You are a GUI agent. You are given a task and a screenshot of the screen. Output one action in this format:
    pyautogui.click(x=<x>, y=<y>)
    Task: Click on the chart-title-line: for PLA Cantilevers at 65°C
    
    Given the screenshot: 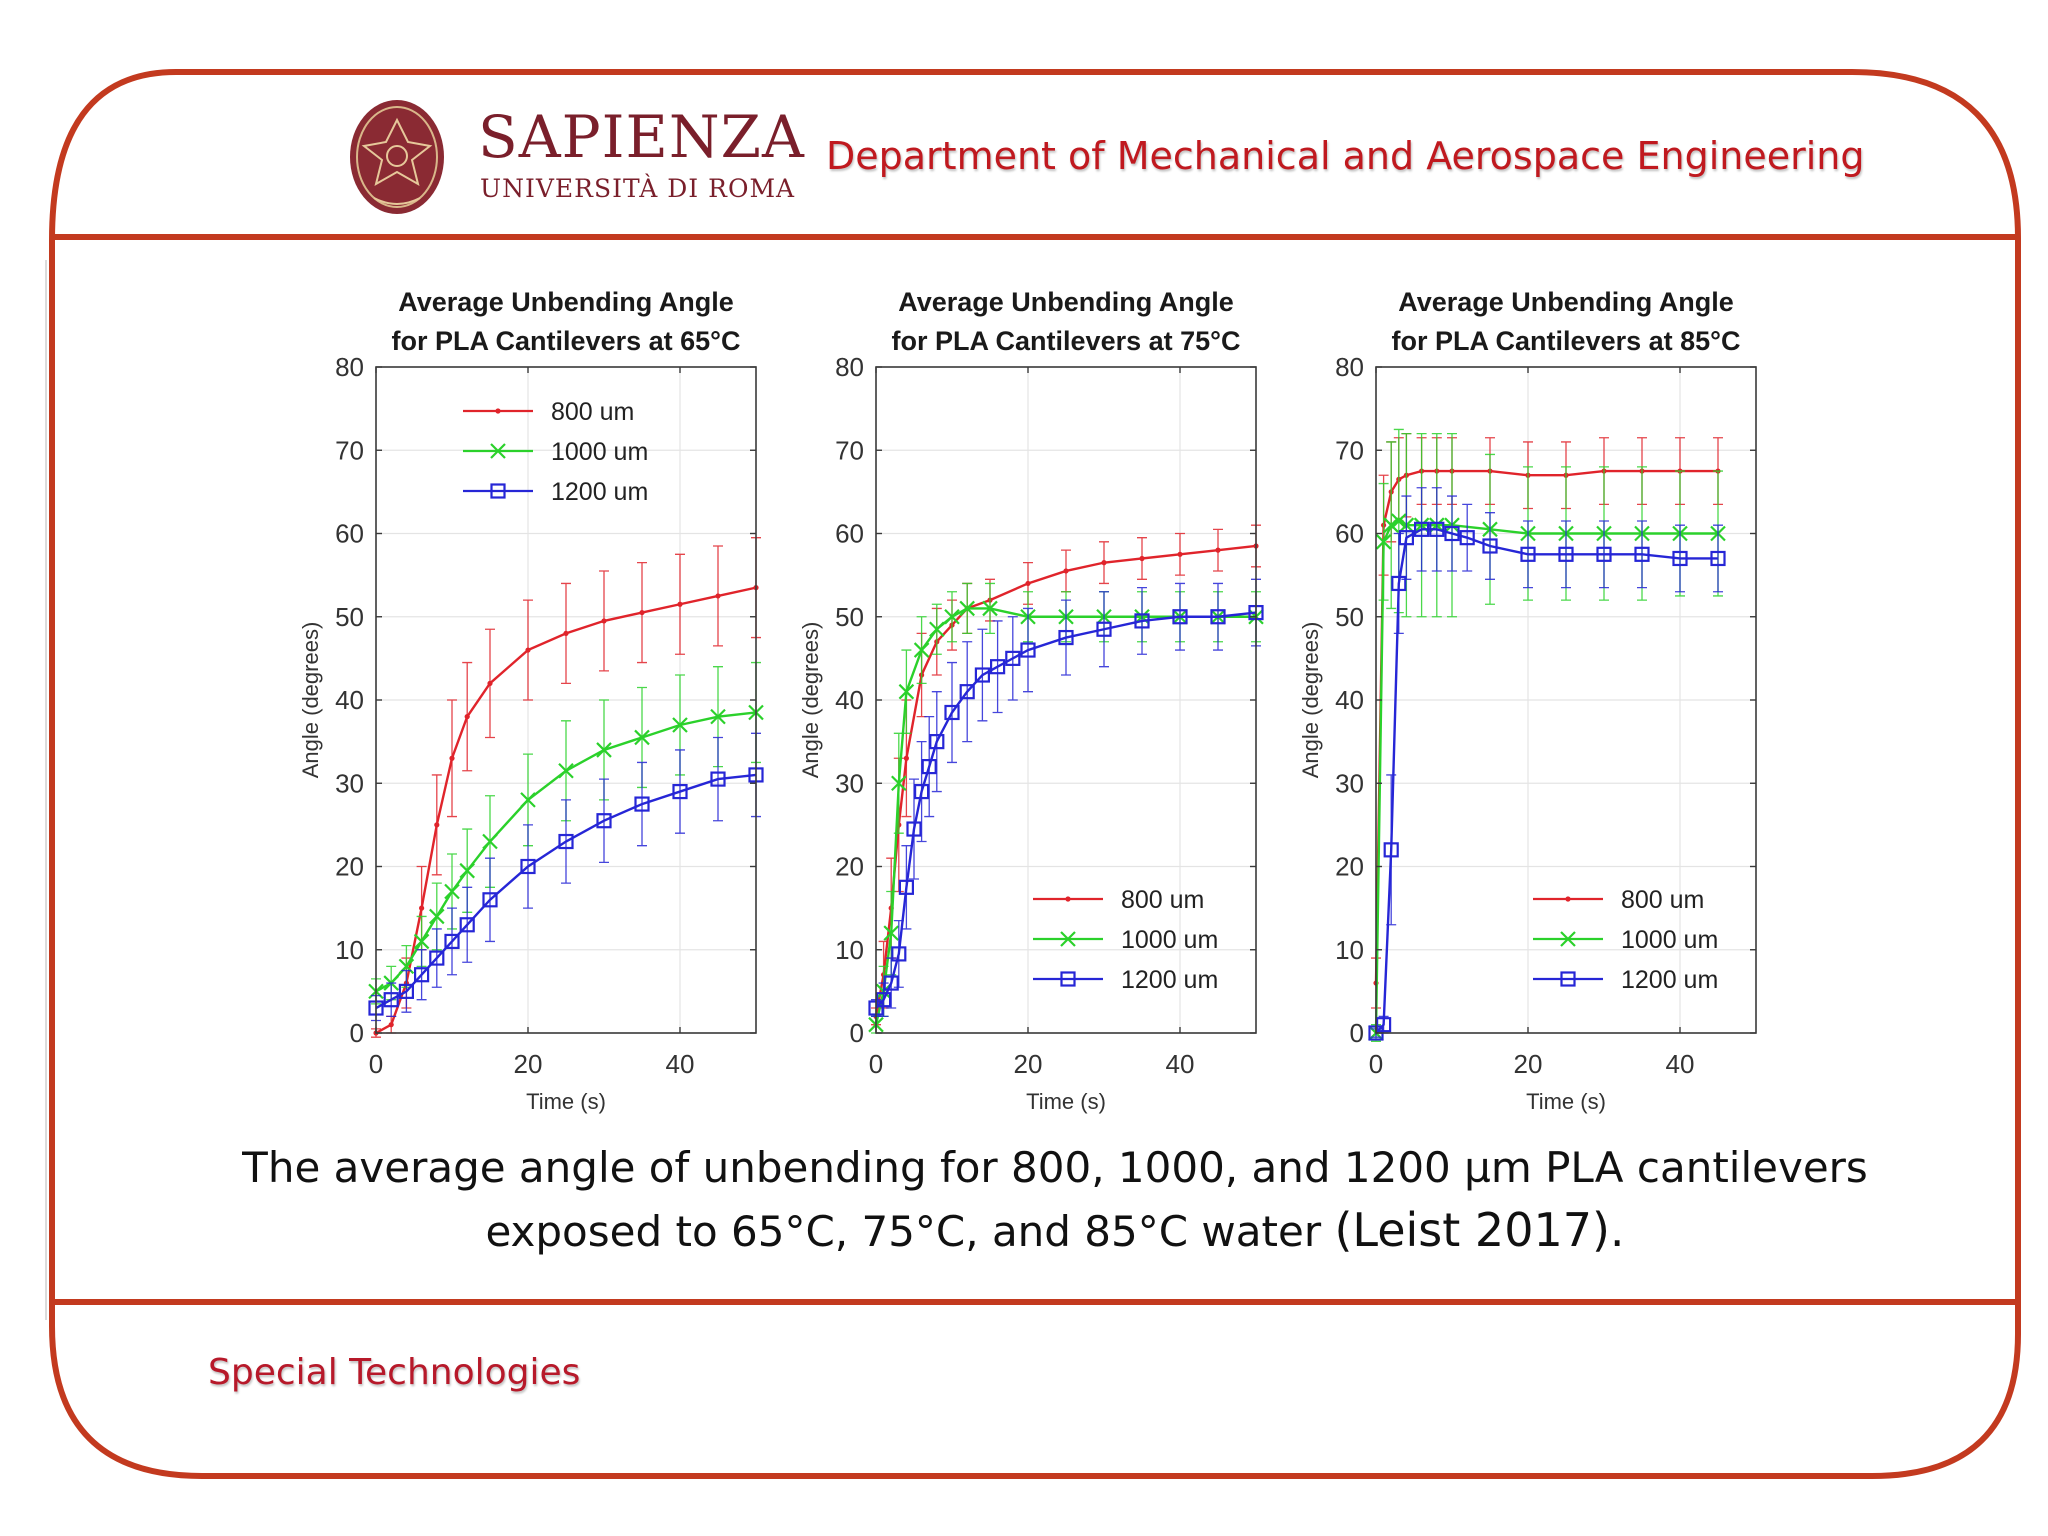 What is the action you would take?
    pyautogui.click(x=566, y=341)
    